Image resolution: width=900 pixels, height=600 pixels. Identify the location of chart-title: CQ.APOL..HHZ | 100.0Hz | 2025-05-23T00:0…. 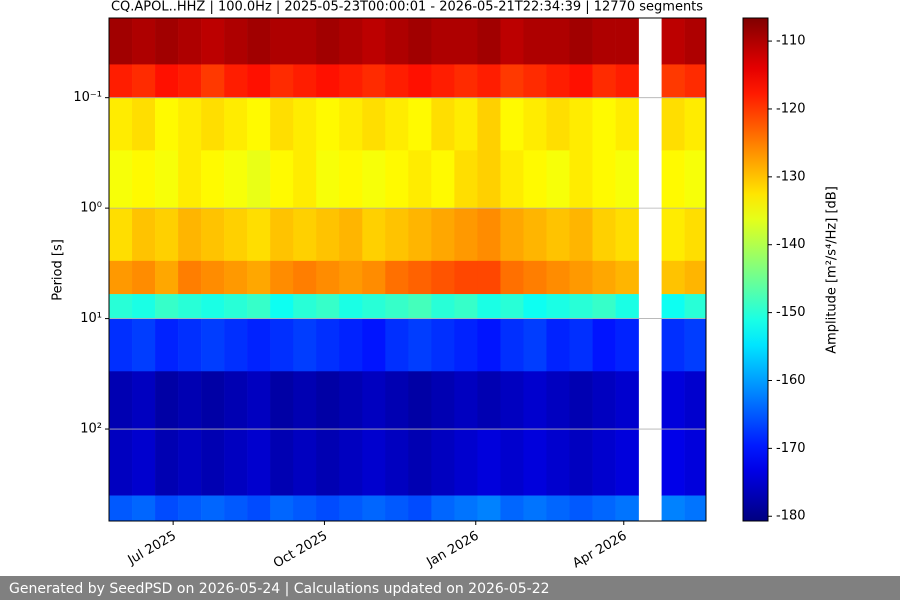
(407, 7).